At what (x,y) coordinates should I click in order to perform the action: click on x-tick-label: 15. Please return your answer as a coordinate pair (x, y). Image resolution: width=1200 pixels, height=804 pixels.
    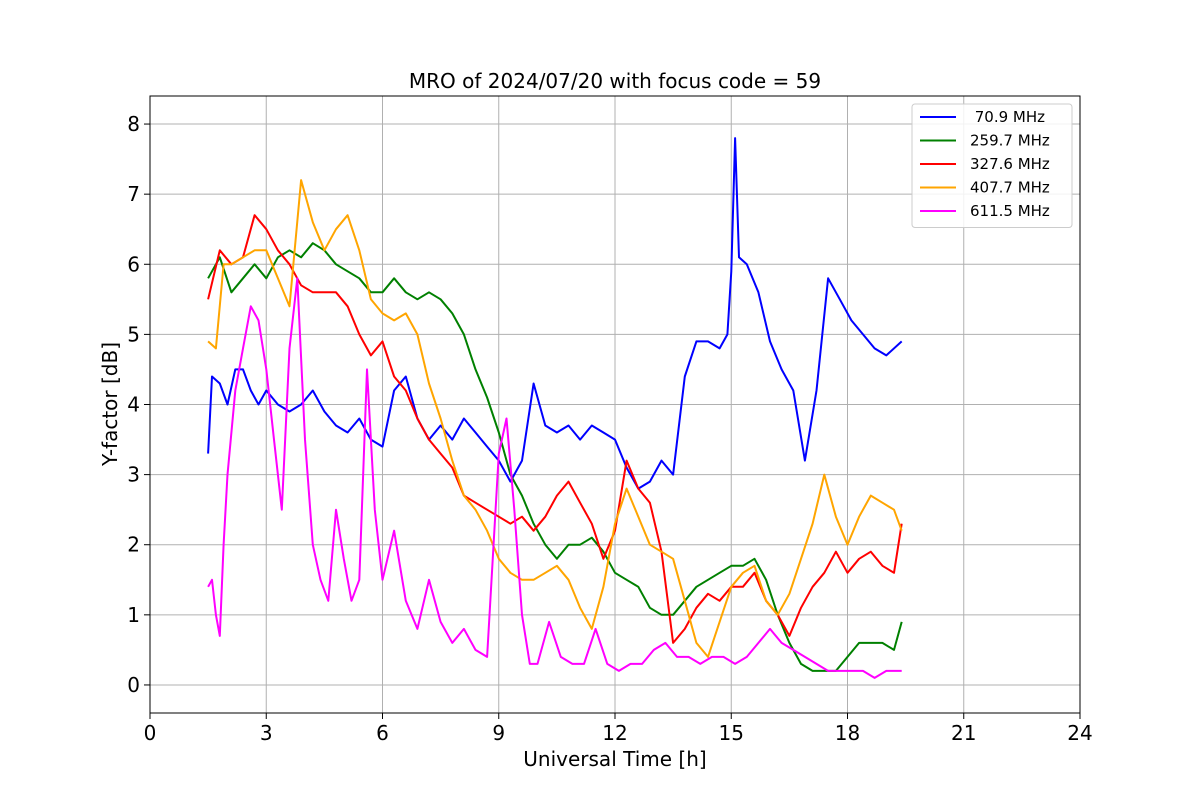
    Looking at the image, I should click on (731, 733).